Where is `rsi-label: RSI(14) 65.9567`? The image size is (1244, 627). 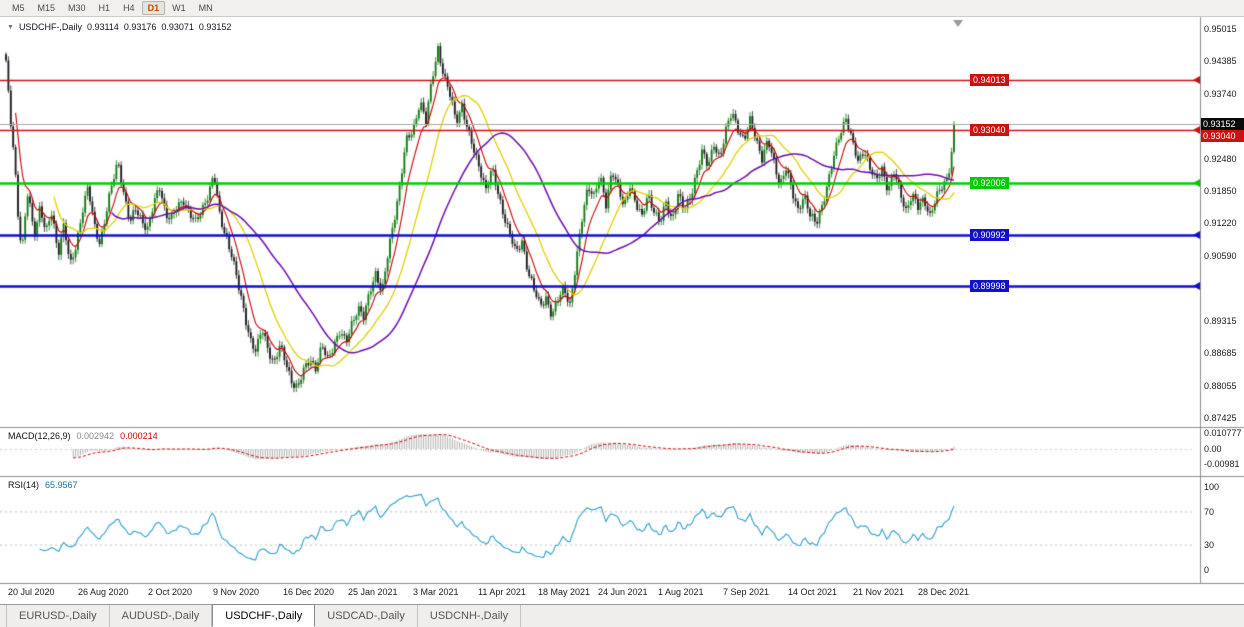 rsi-label: RSI(14) 65.9567 is located at coordinates (43, 485).